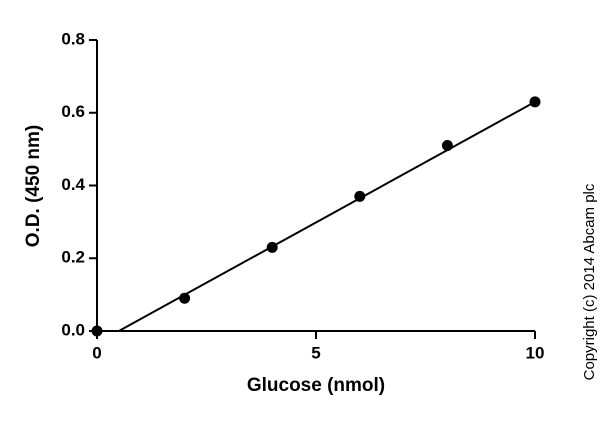 The image size is (600, 421). Describe the element at coordinates (73, 329) in the screenshot. I see `y-tick-label: 0.0` at that location.